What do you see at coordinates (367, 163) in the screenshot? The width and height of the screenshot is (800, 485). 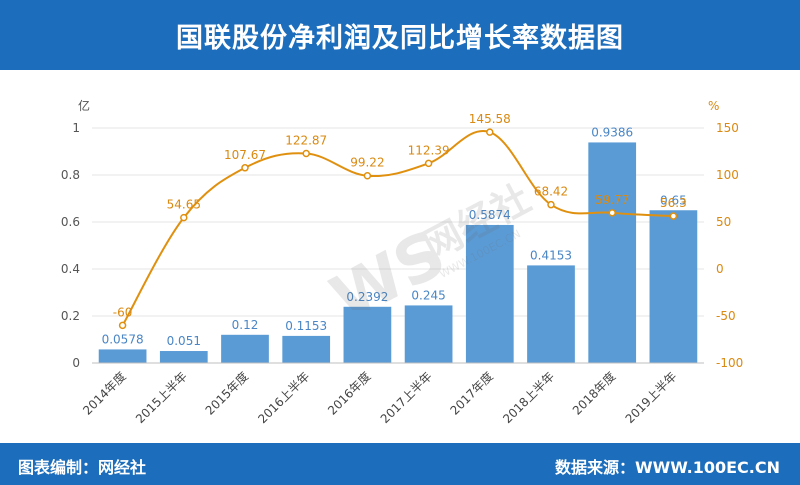 I see `line-value-label: 99.22` at bounding box center [367, 163].